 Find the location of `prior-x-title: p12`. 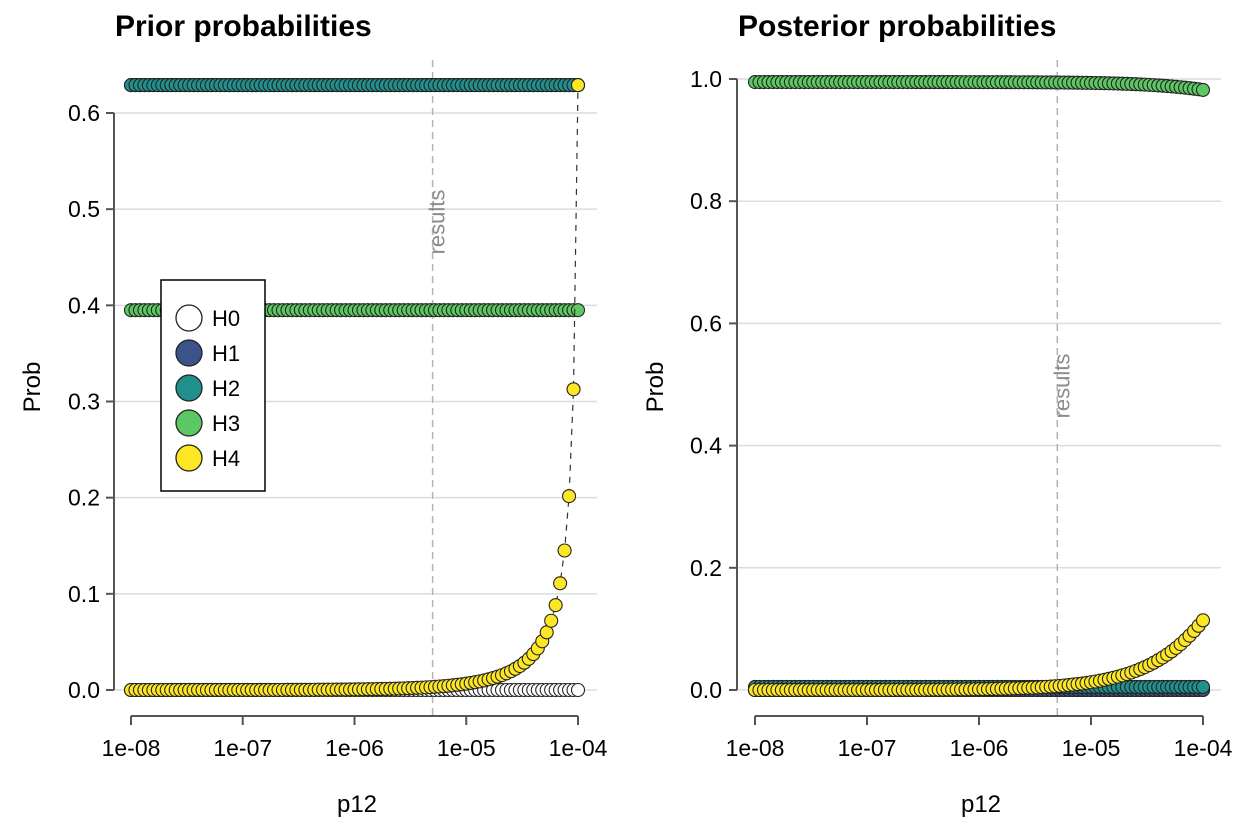

prior-x-title: p12 is located at coordinates (357, 804).